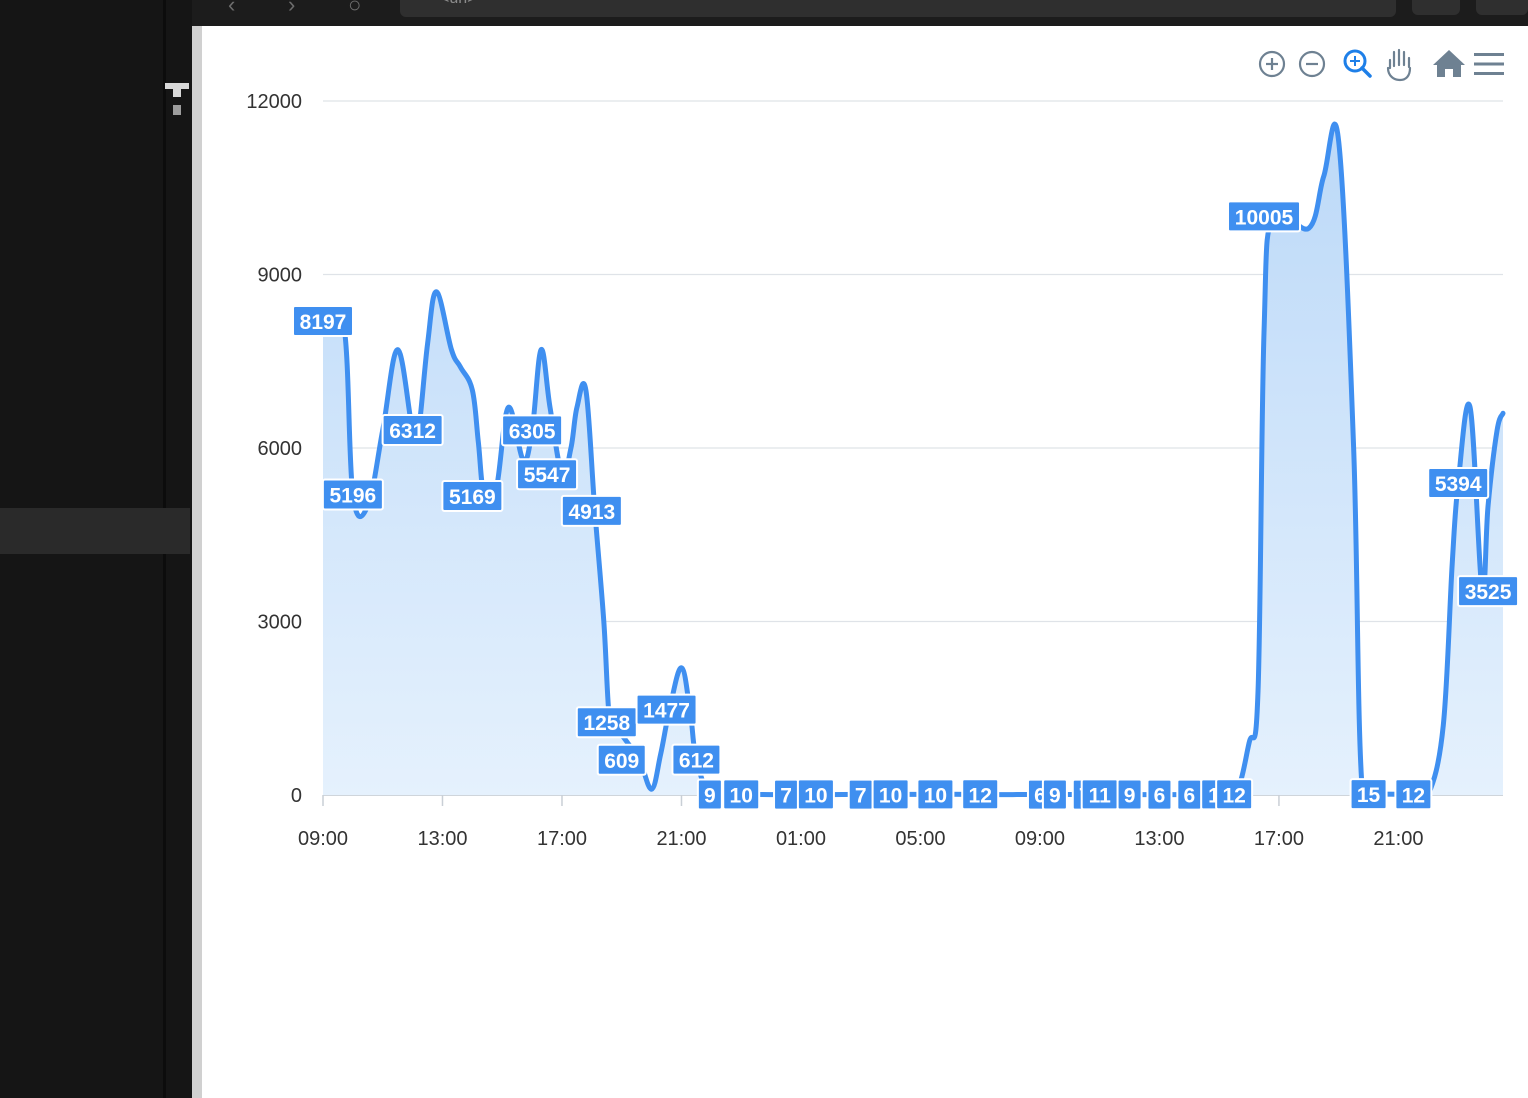  Describe the element at coordinates (562, 839) in the screenshot. I see `x-tick-label: 17:00` at that location.